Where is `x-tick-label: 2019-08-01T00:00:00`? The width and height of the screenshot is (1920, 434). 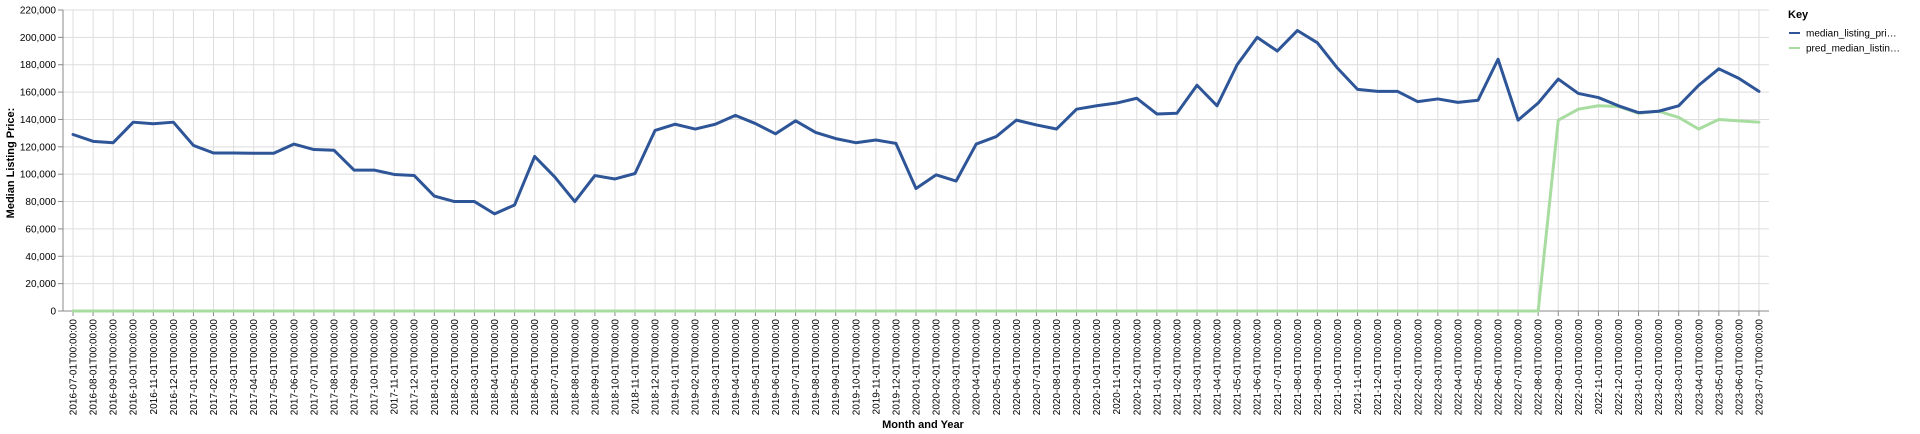 x-tick-label: 2019-08-01T00:00:00 is located at coordinates (816, 367).